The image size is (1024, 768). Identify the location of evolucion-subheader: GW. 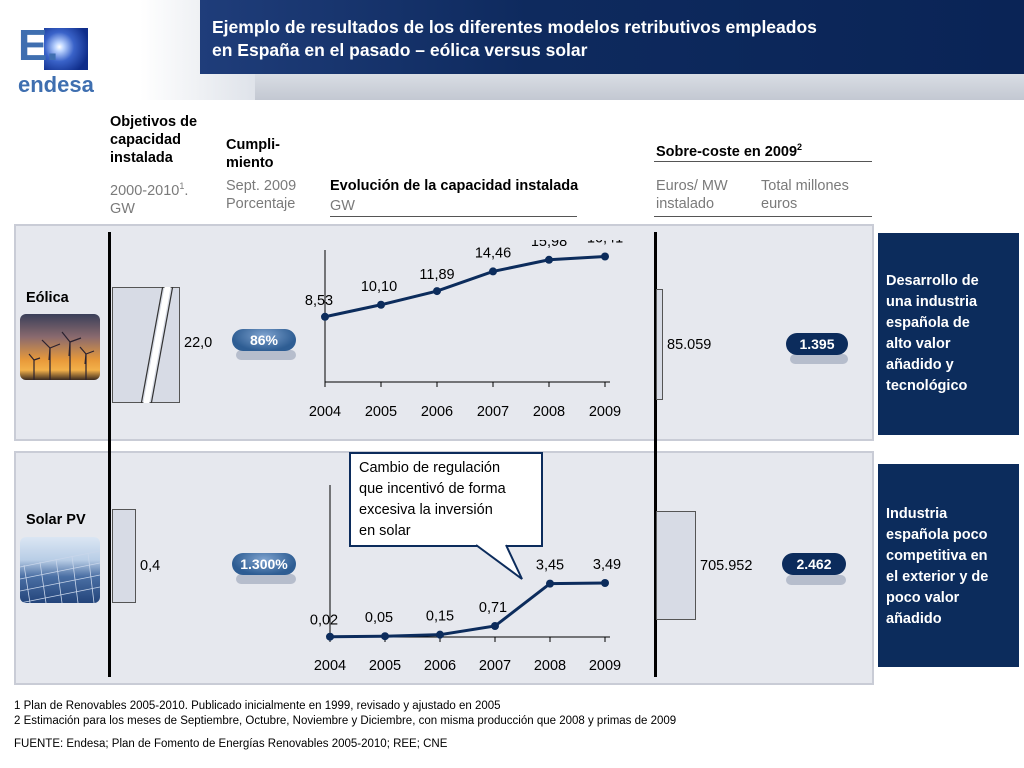
(342, 206).